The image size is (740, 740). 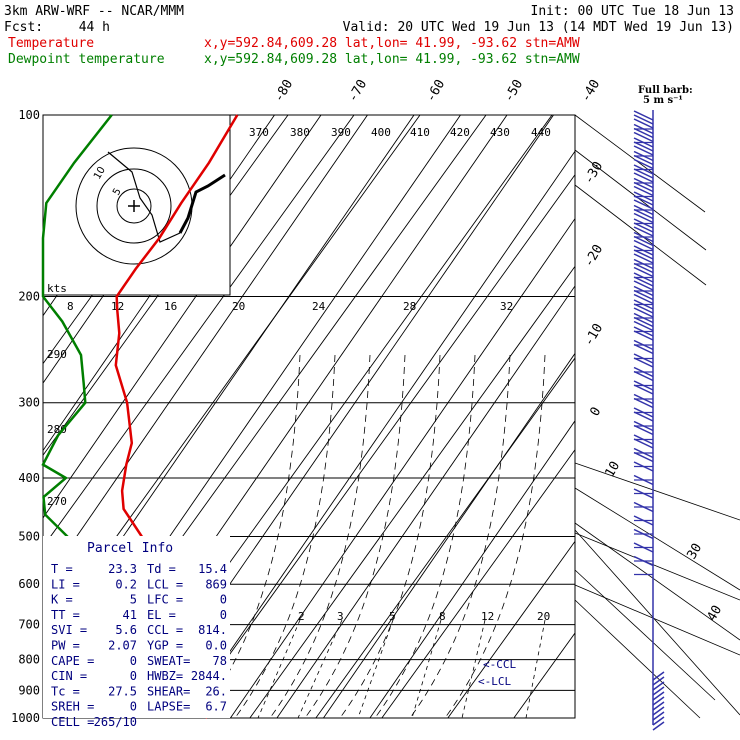 What do you see at coordinates (65, 615) in the screenshot?
I see `parcel-field-label: TT =` at bounding box center [65, 615].